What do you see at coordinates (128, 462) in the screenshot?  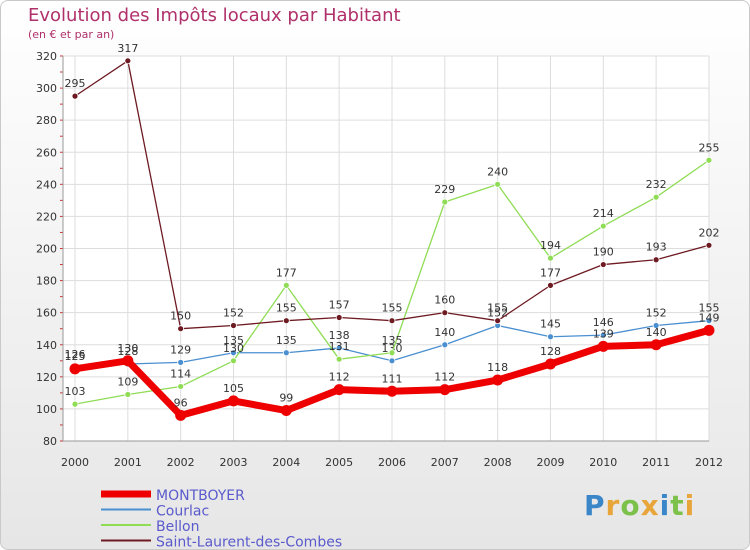 I see `x-tick-label: 2001` at bounding box center [128, 462].